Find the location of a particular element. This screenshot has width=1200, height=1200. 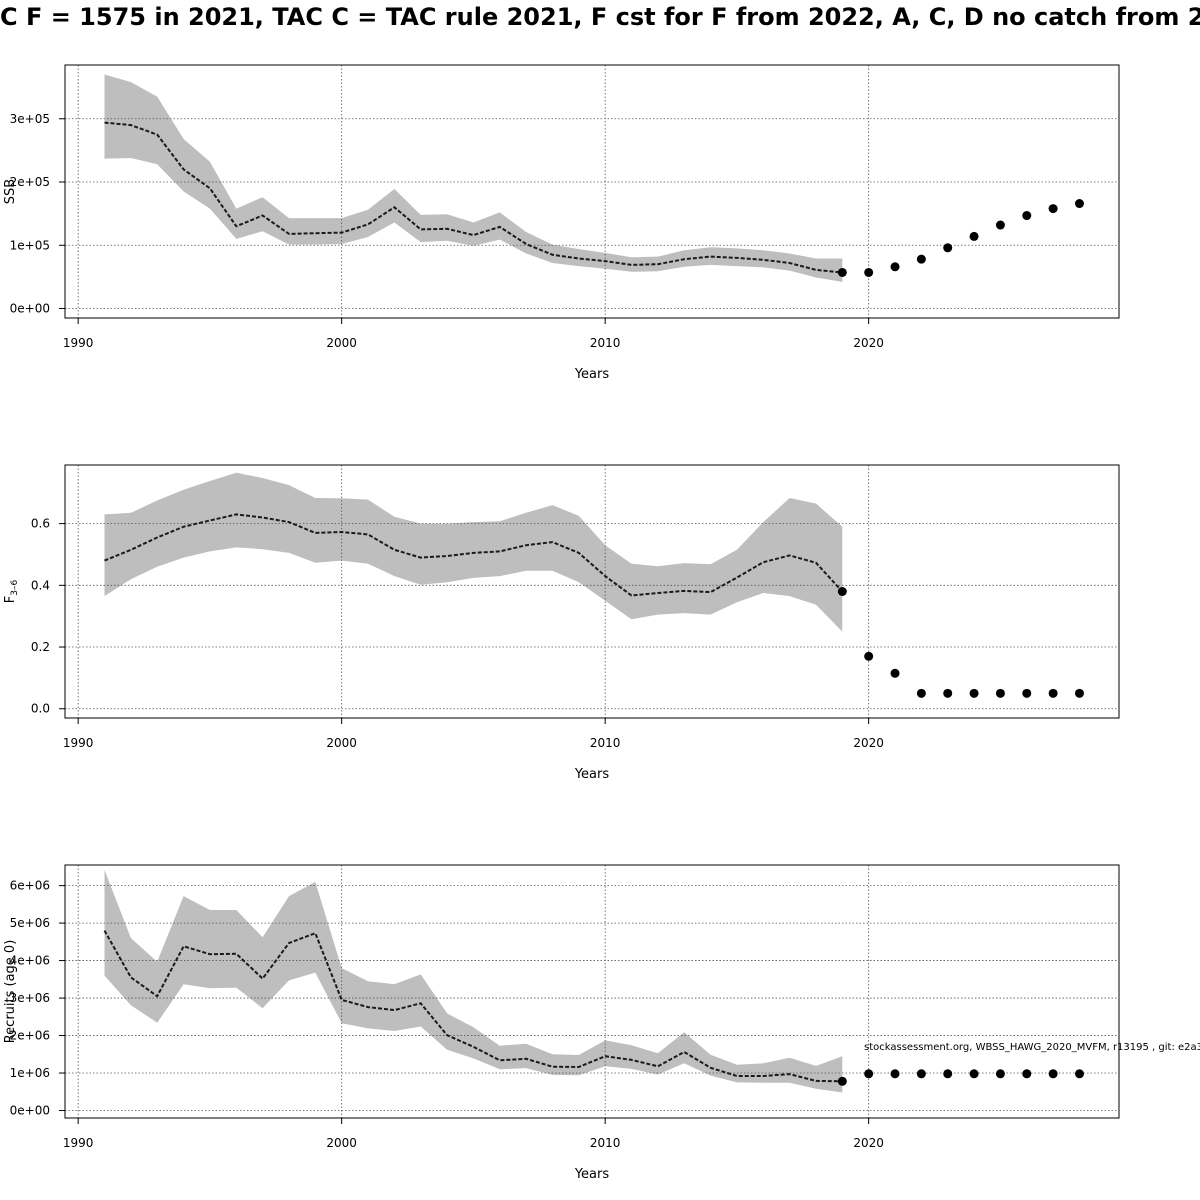

y-axis-label: SSB is located at coordinates (10, 191).